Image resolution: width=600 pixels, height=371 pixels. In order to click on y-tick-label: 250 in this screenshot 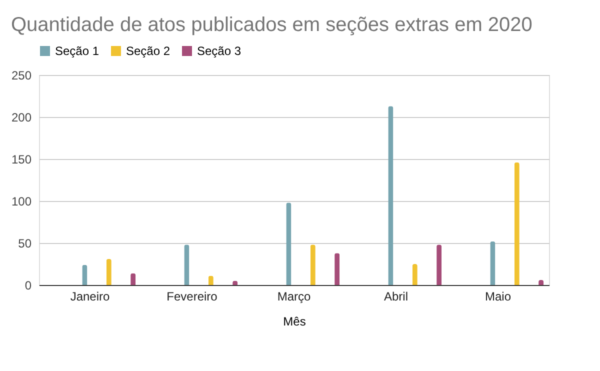, I will do `click(21, 75)`.